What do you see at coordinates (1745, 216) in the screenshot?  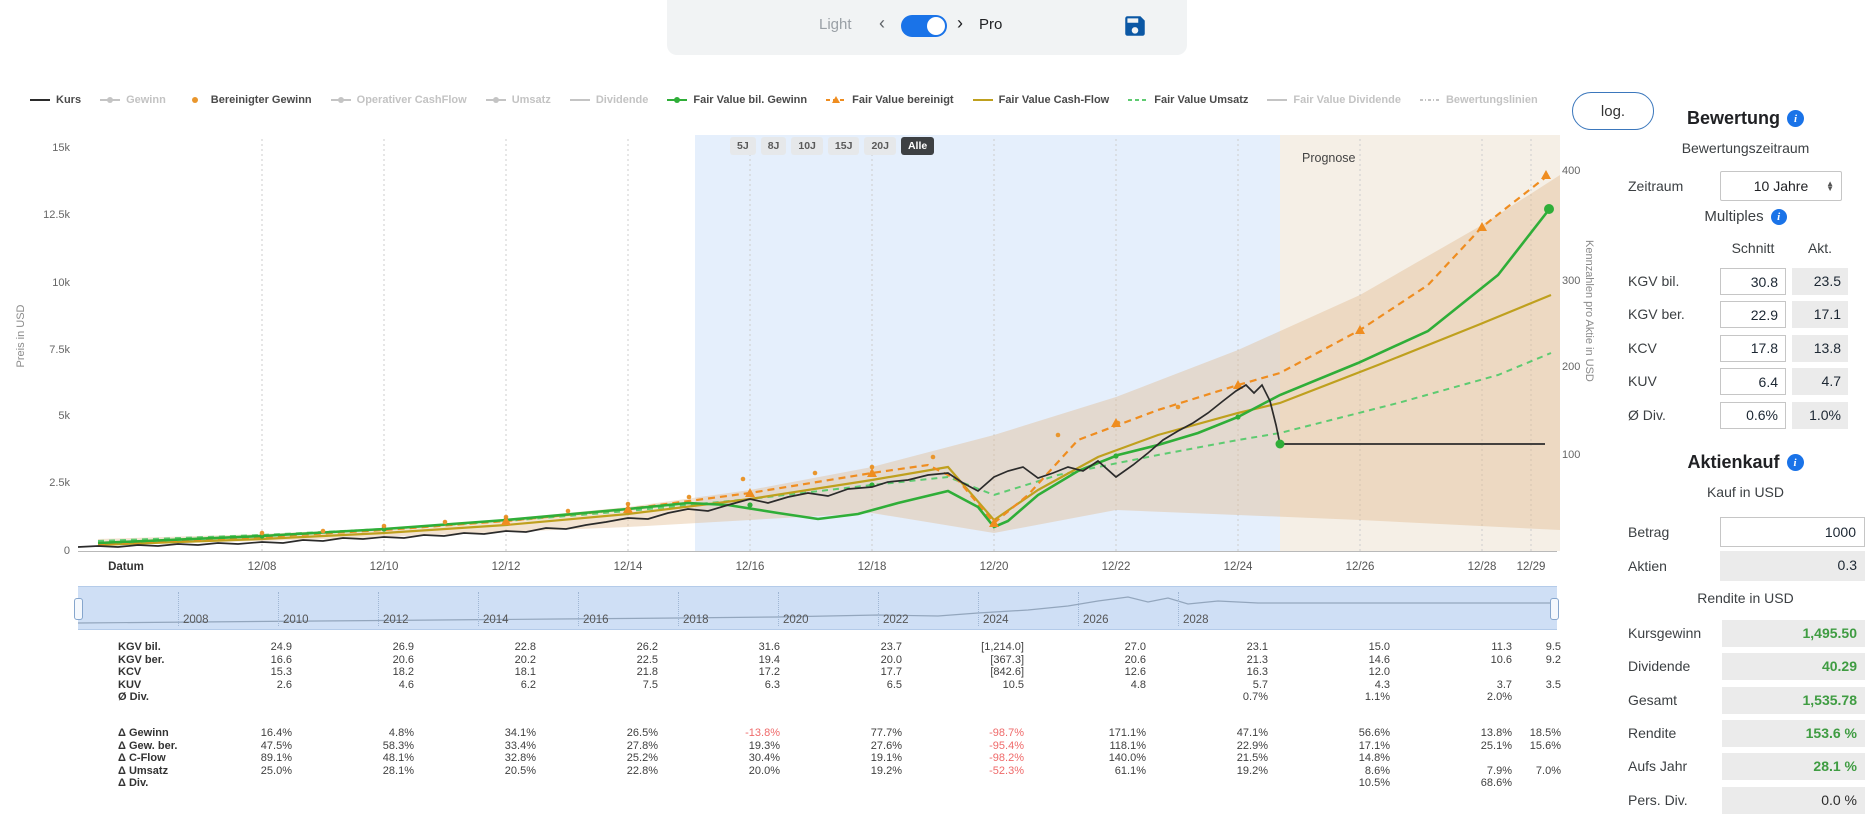 I see `multiples-title: Multiples i` at bounding box center [1745, 216].